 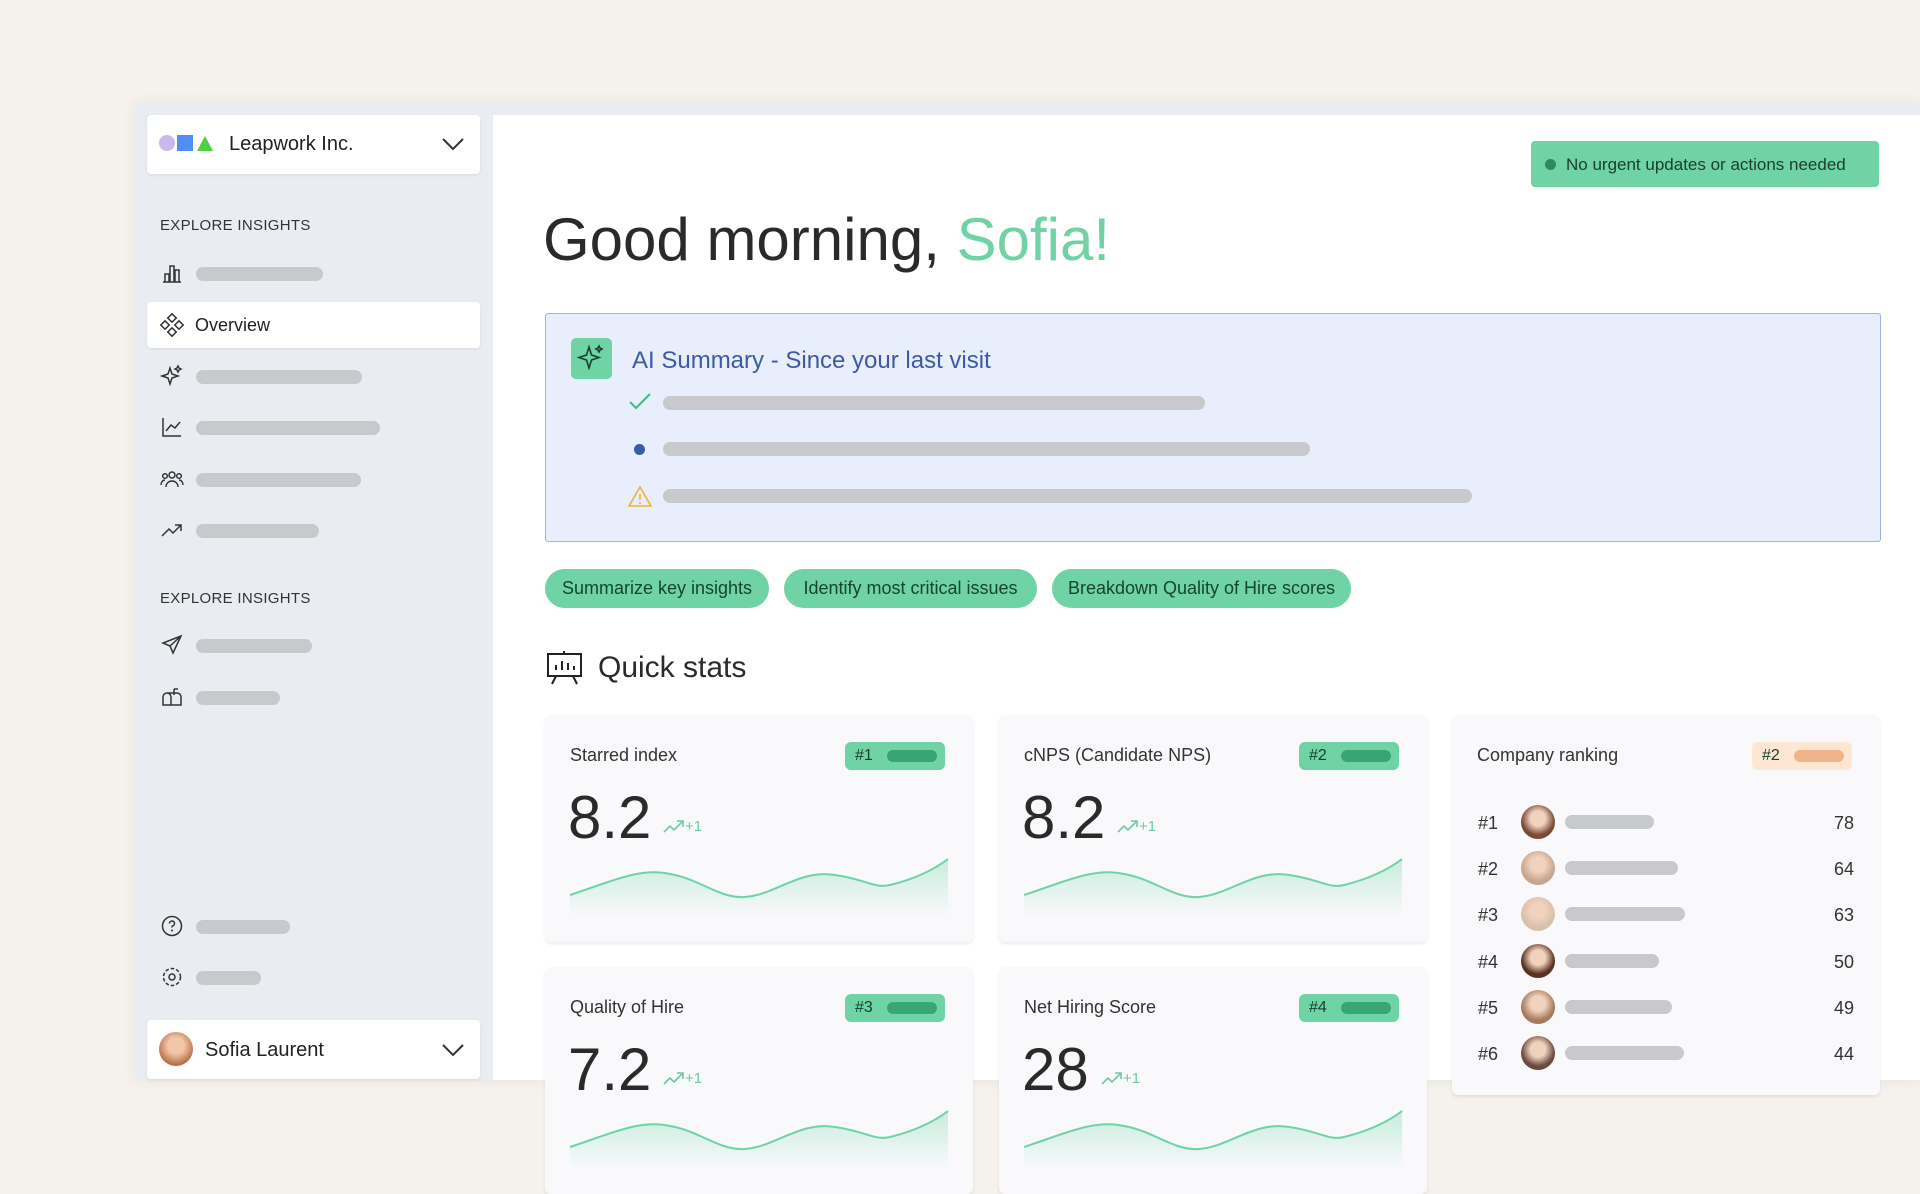 What do you see at coordinates (826, 239) in the screenshot?
I see `greeting: Good morning, Sofia!` at bounding box center [826, 239].